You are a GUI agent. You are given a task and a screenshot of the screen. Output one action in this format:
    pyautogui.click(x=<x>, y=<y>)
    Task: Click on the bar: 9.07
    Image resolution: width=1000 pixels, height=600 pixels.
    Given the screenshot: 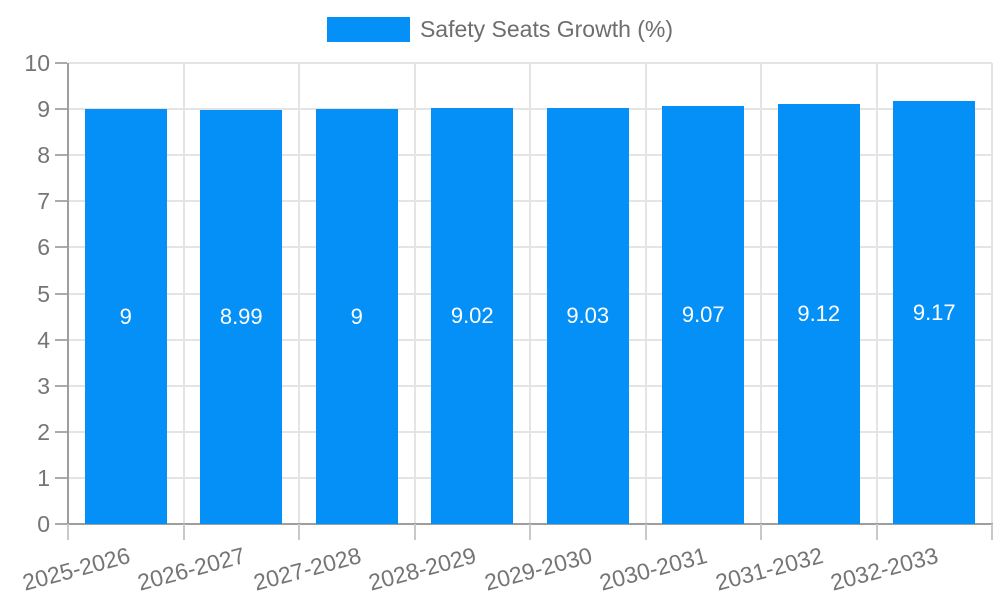 What is the action you would take?
    pyautogui.click(x=703, y=314)
    